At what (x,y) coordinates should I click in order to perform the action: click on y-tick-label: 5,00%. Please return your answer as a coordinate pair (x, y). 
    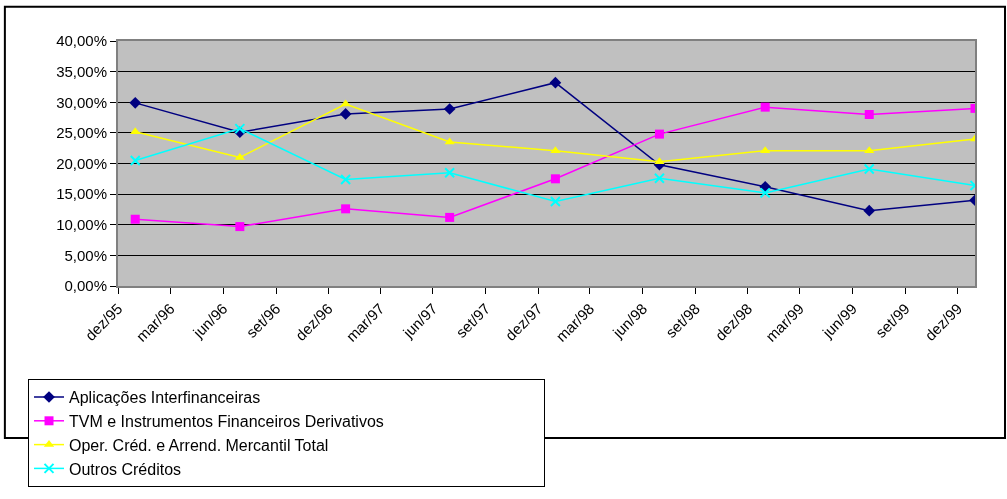
    Looking at the image, I should click on (85, 255).